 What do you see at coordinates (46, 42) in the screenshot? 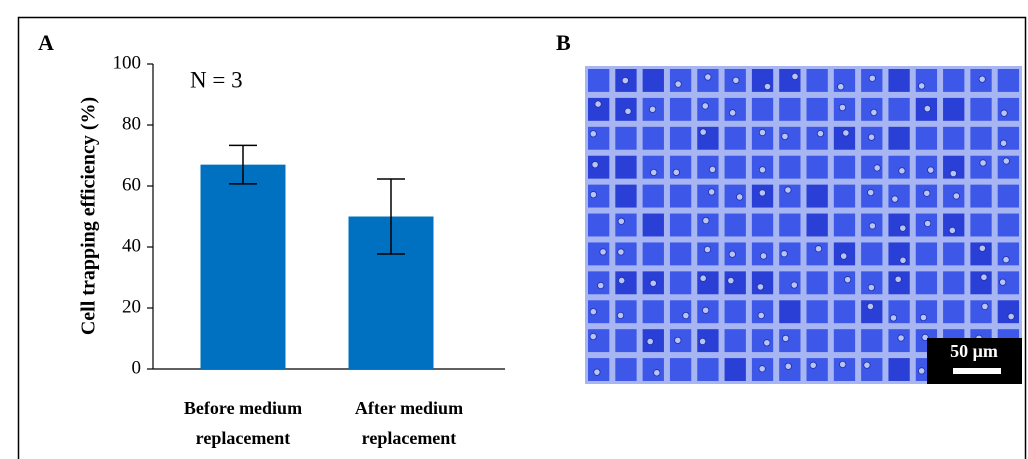
I see `panel-label: A` at bounding box center [46, 42].